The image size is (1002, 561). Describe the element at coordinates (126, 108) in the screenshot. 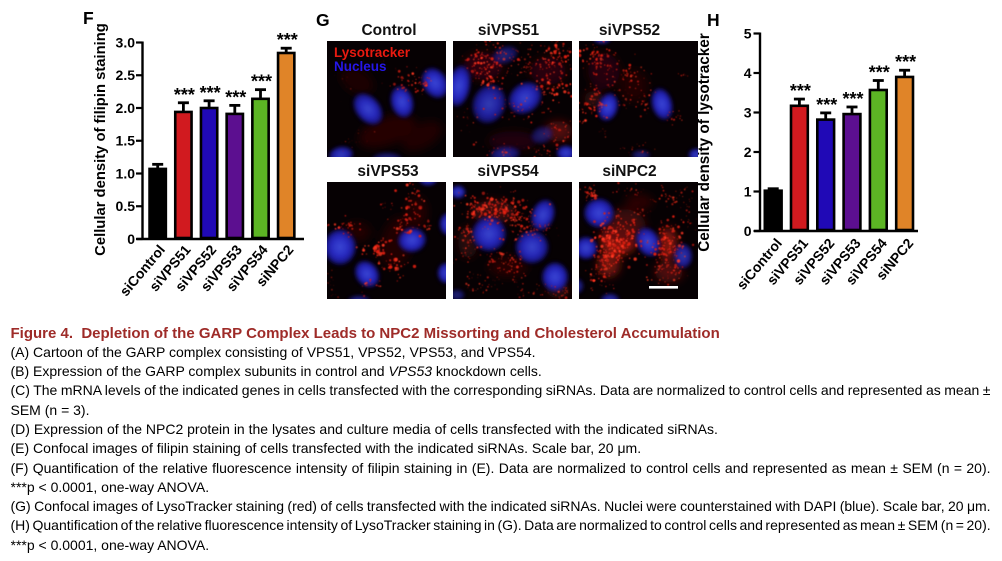

I see `svg-text: 2.0` at that location.